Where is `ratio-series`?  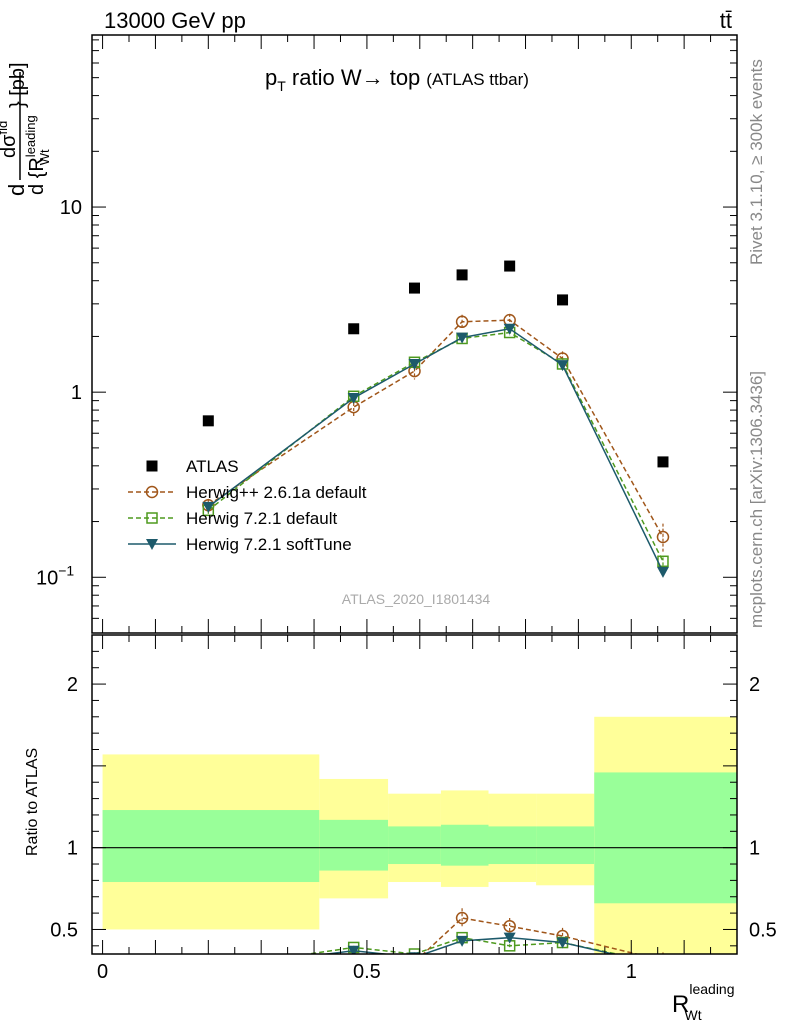
ratio-series is located at coordinates (435, 941).